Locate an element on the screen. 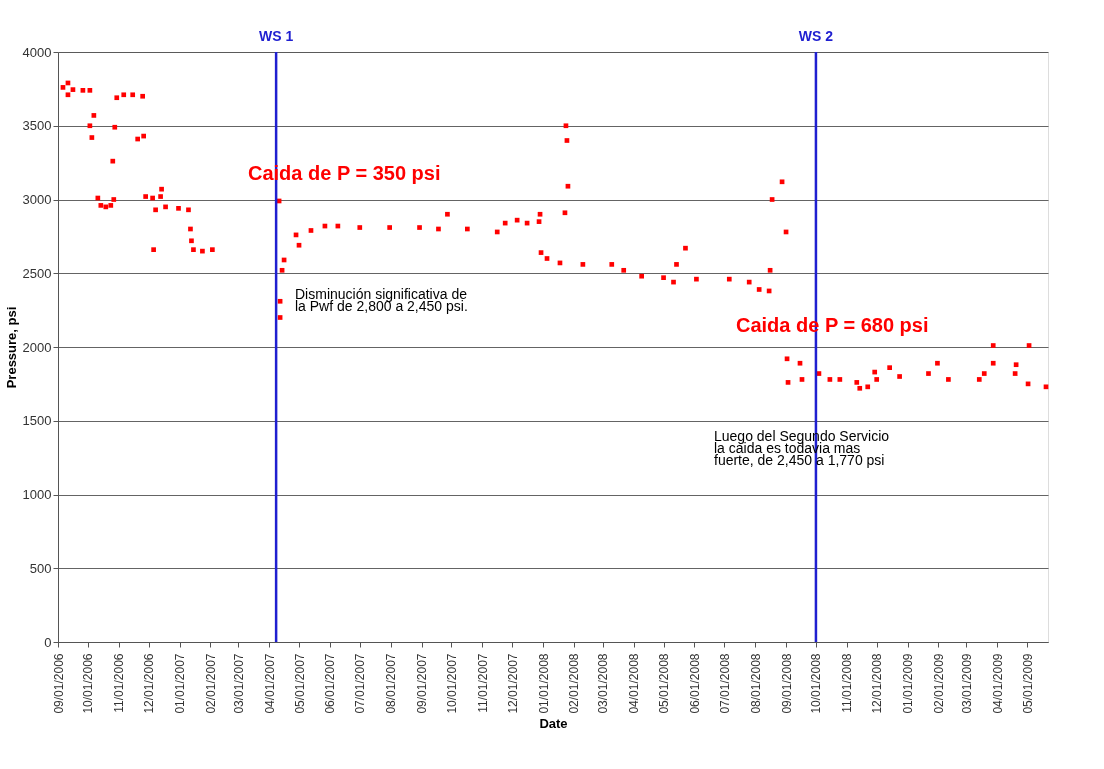 This screenshot has width=1104, height=769. ref-line-label: WS 2 is located at coordinates (816, 36).